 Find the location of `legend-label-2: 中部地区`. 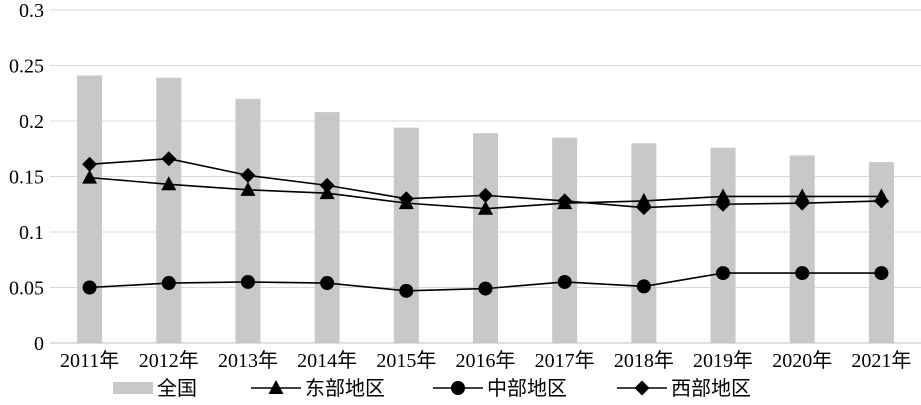

legend-label-2: 中部地区 is located at coordinates (527, 388).